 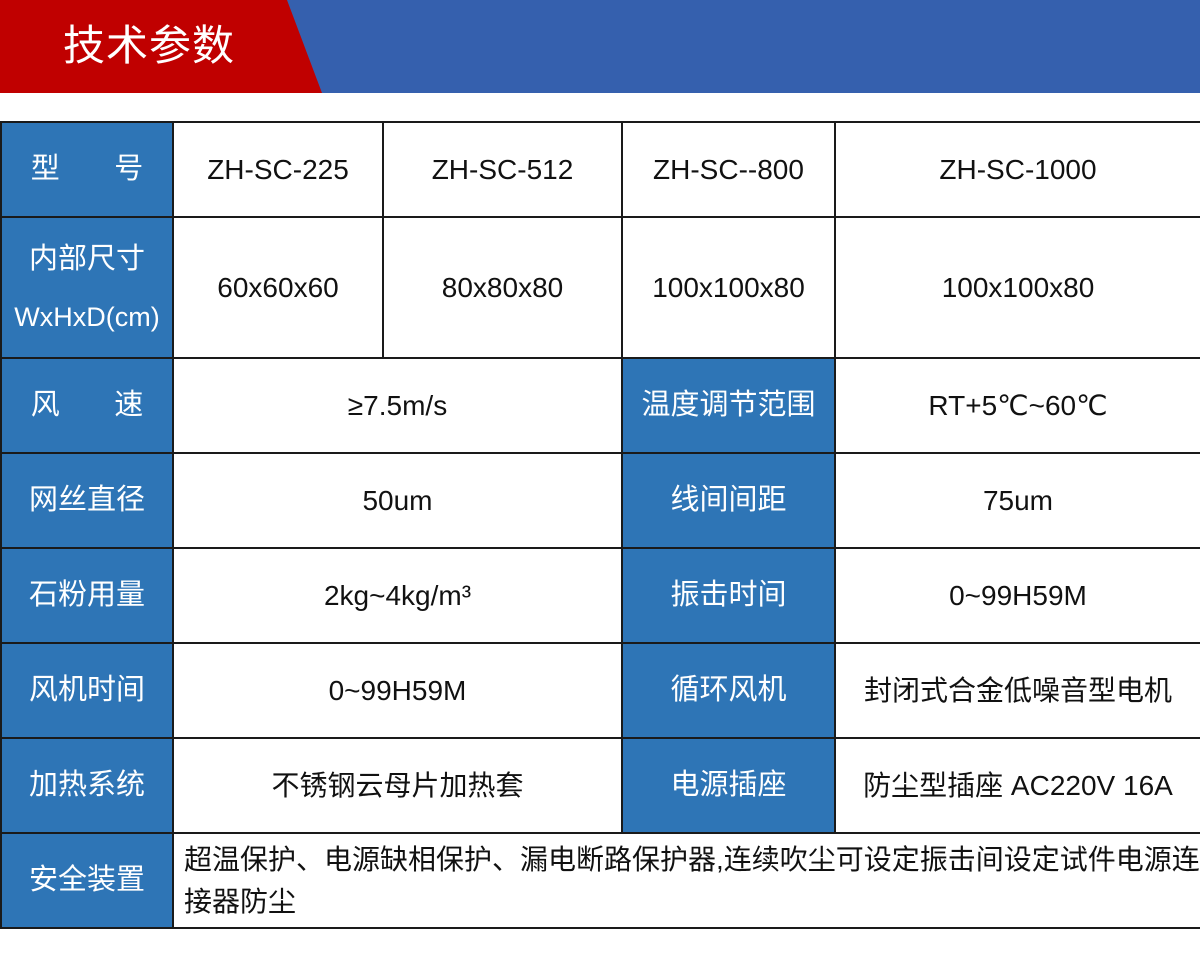 I want to click on table-row-heating: 加热系统 不锈钢云母片加热套 电源插座 防尘型插座 AC220V 16A, so click(x=600, y=785).